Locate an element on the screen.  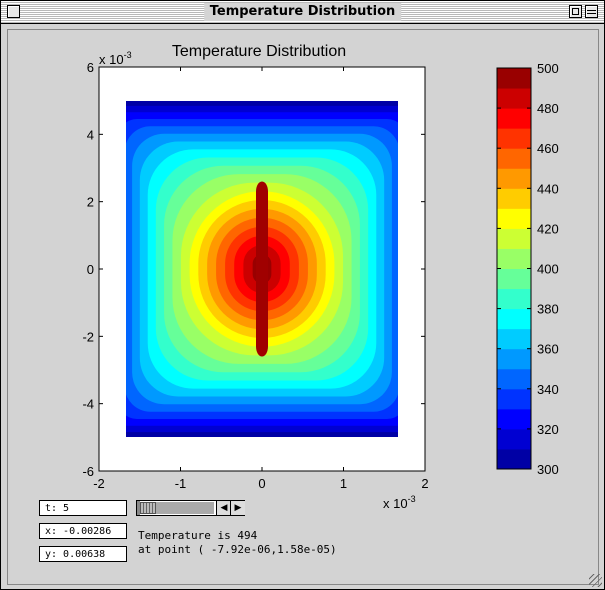
x-scale-label: x 10-3 is located at coordinates (399, 502).